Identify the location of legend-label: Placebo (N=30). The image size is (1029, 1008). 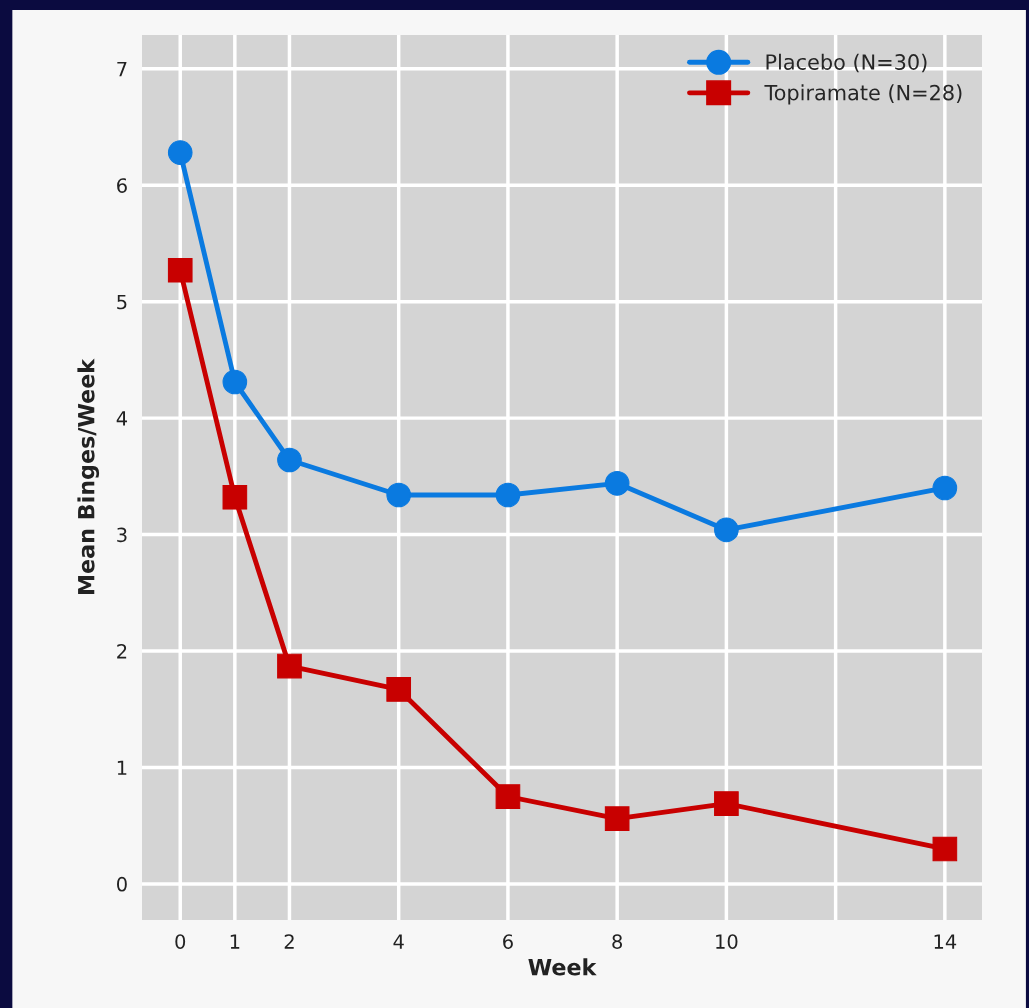
(846, 63).